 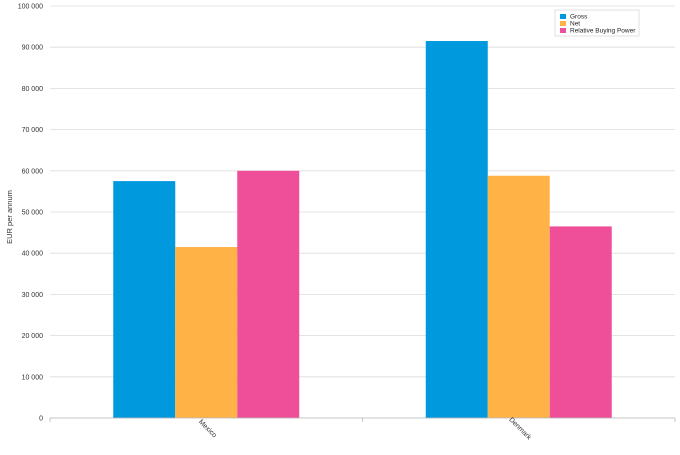 I want to click on y-tick-label: 20 000, so click(x=33, y=336).